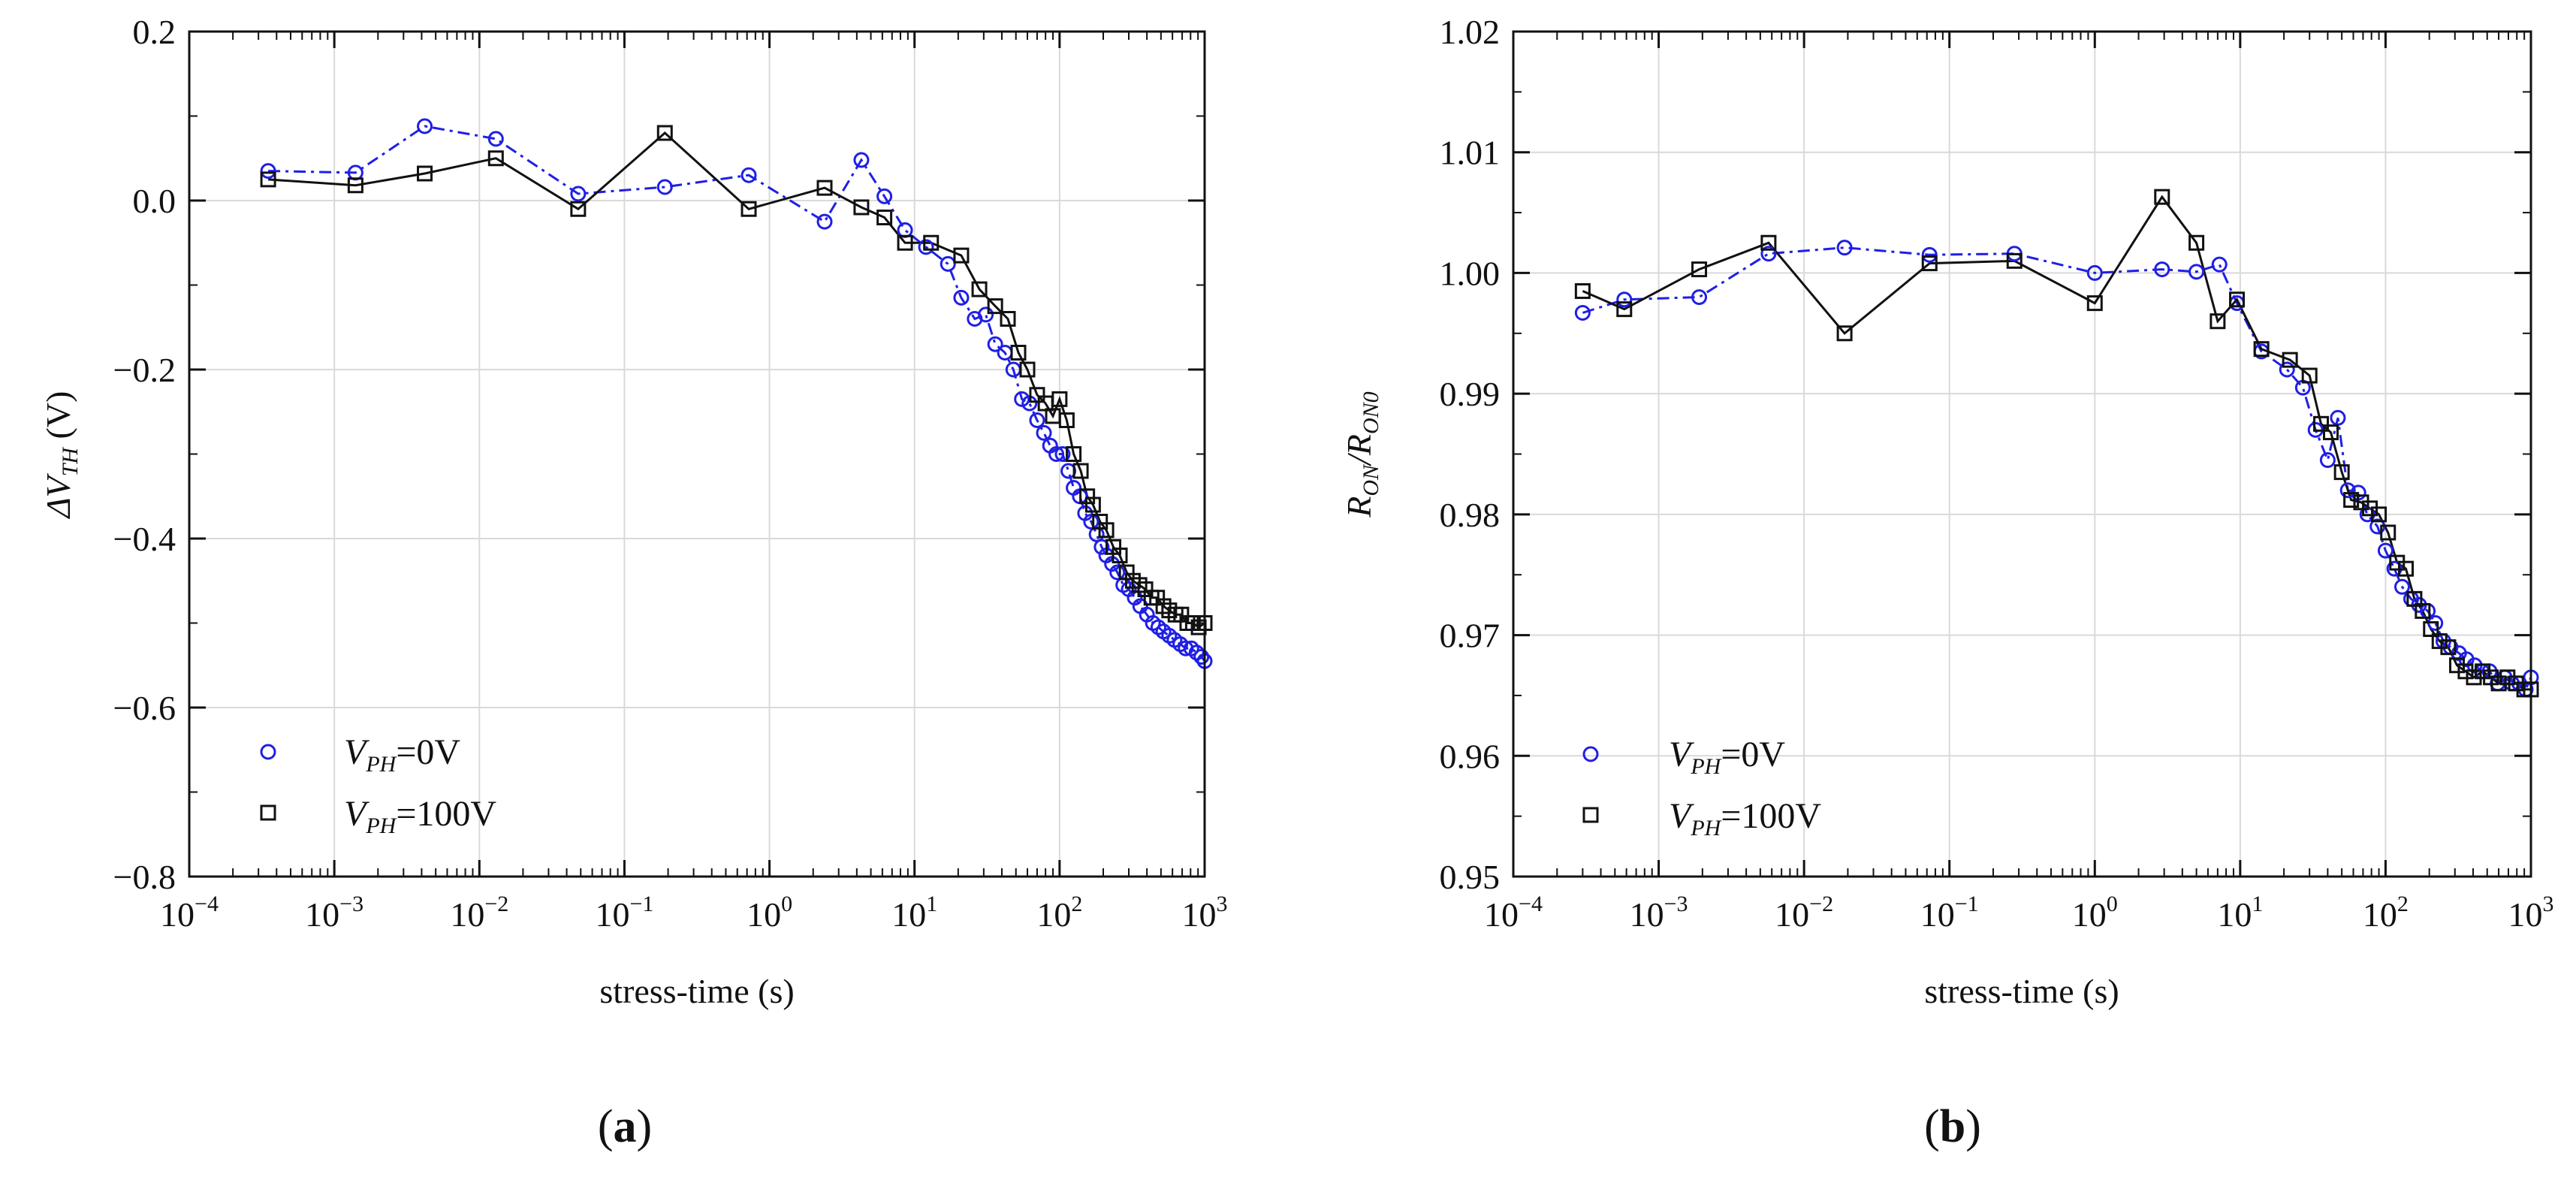 The image size is (2576, 1180). I want to click on x-tick-label: 10⁻⁴, so click(189, 913).